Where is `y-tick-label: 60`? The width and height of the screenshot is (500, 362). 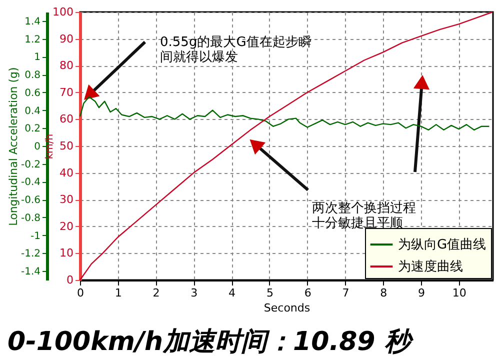 y-tick-label: 60 is located at coordinates (67, 119).